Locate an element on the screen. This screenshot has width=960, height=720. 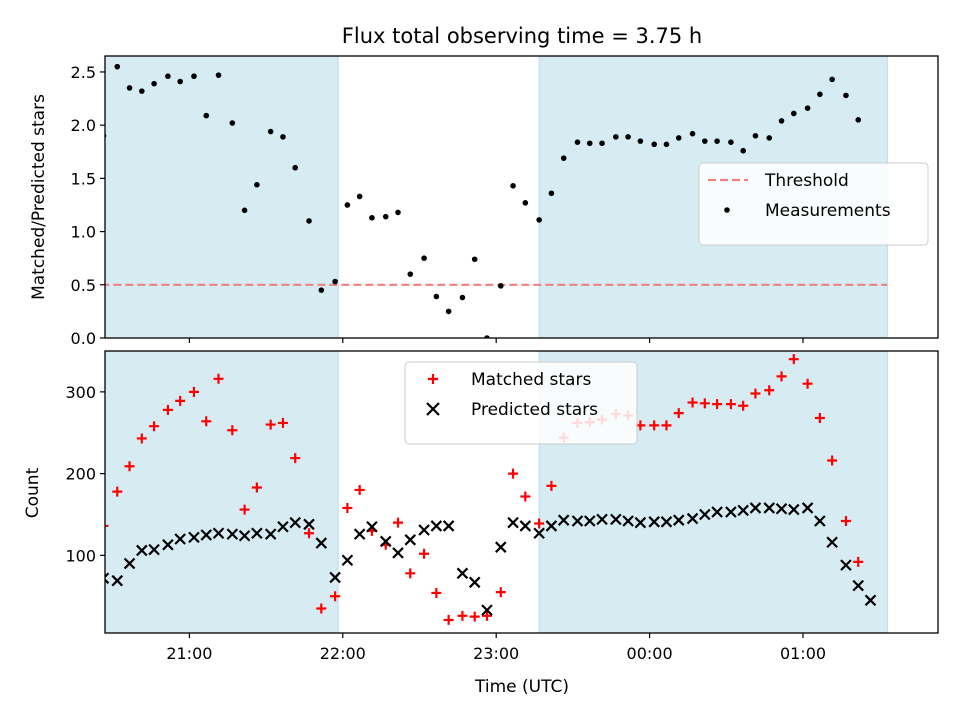
y-tick-label: 0.0 is located at coordinates (83, 338).